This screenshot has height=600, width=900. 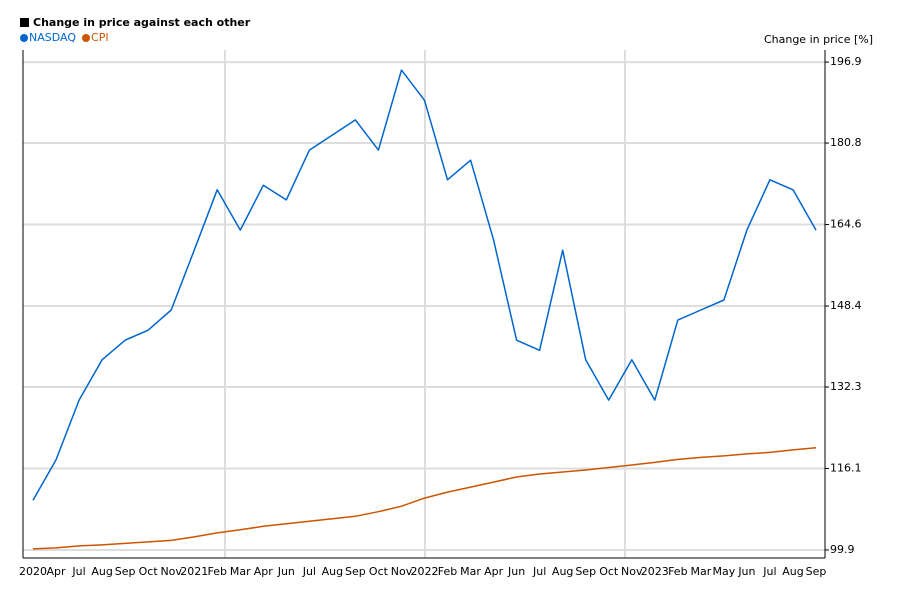 I want to click on title-marker, so click(x=24, y=22).